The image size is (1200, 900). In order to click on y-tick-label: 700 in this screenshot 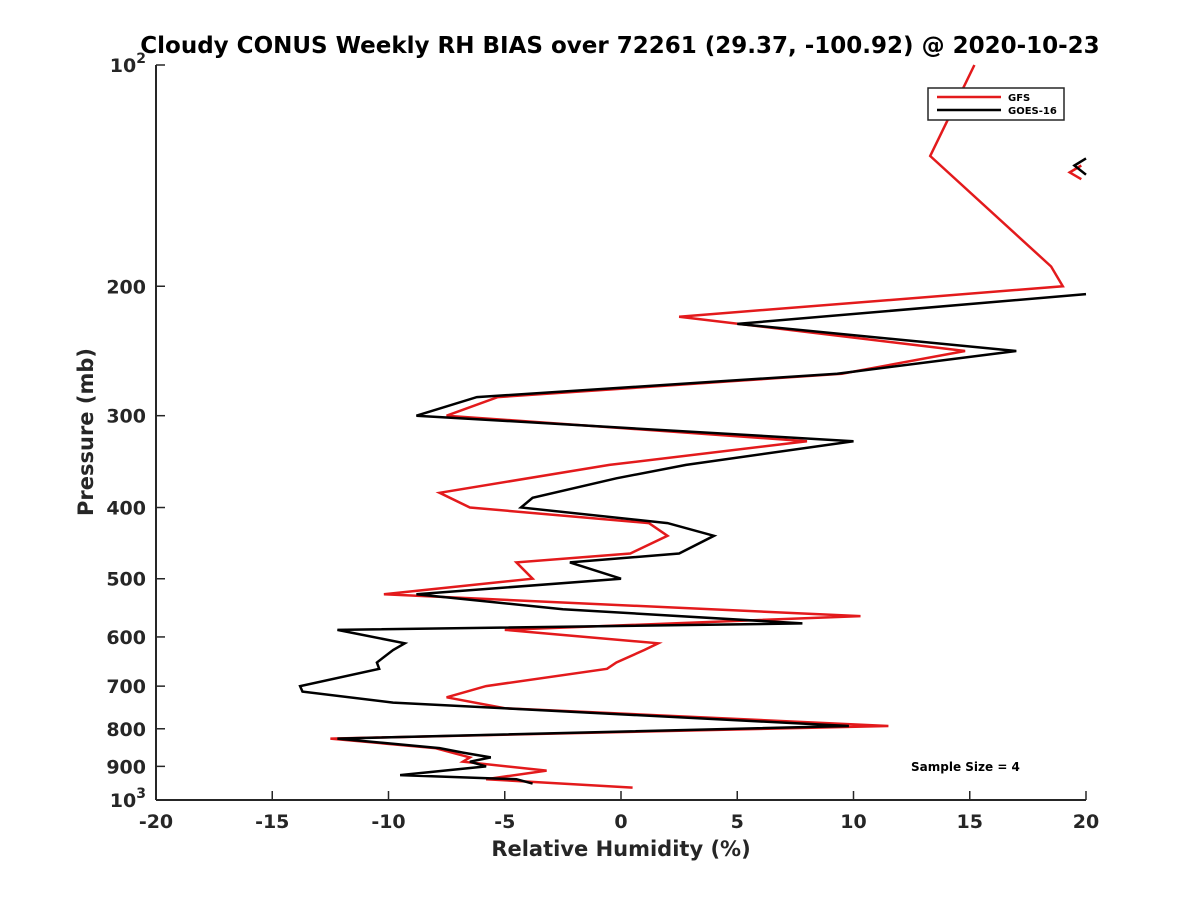, I will do `click(126, 687)`.